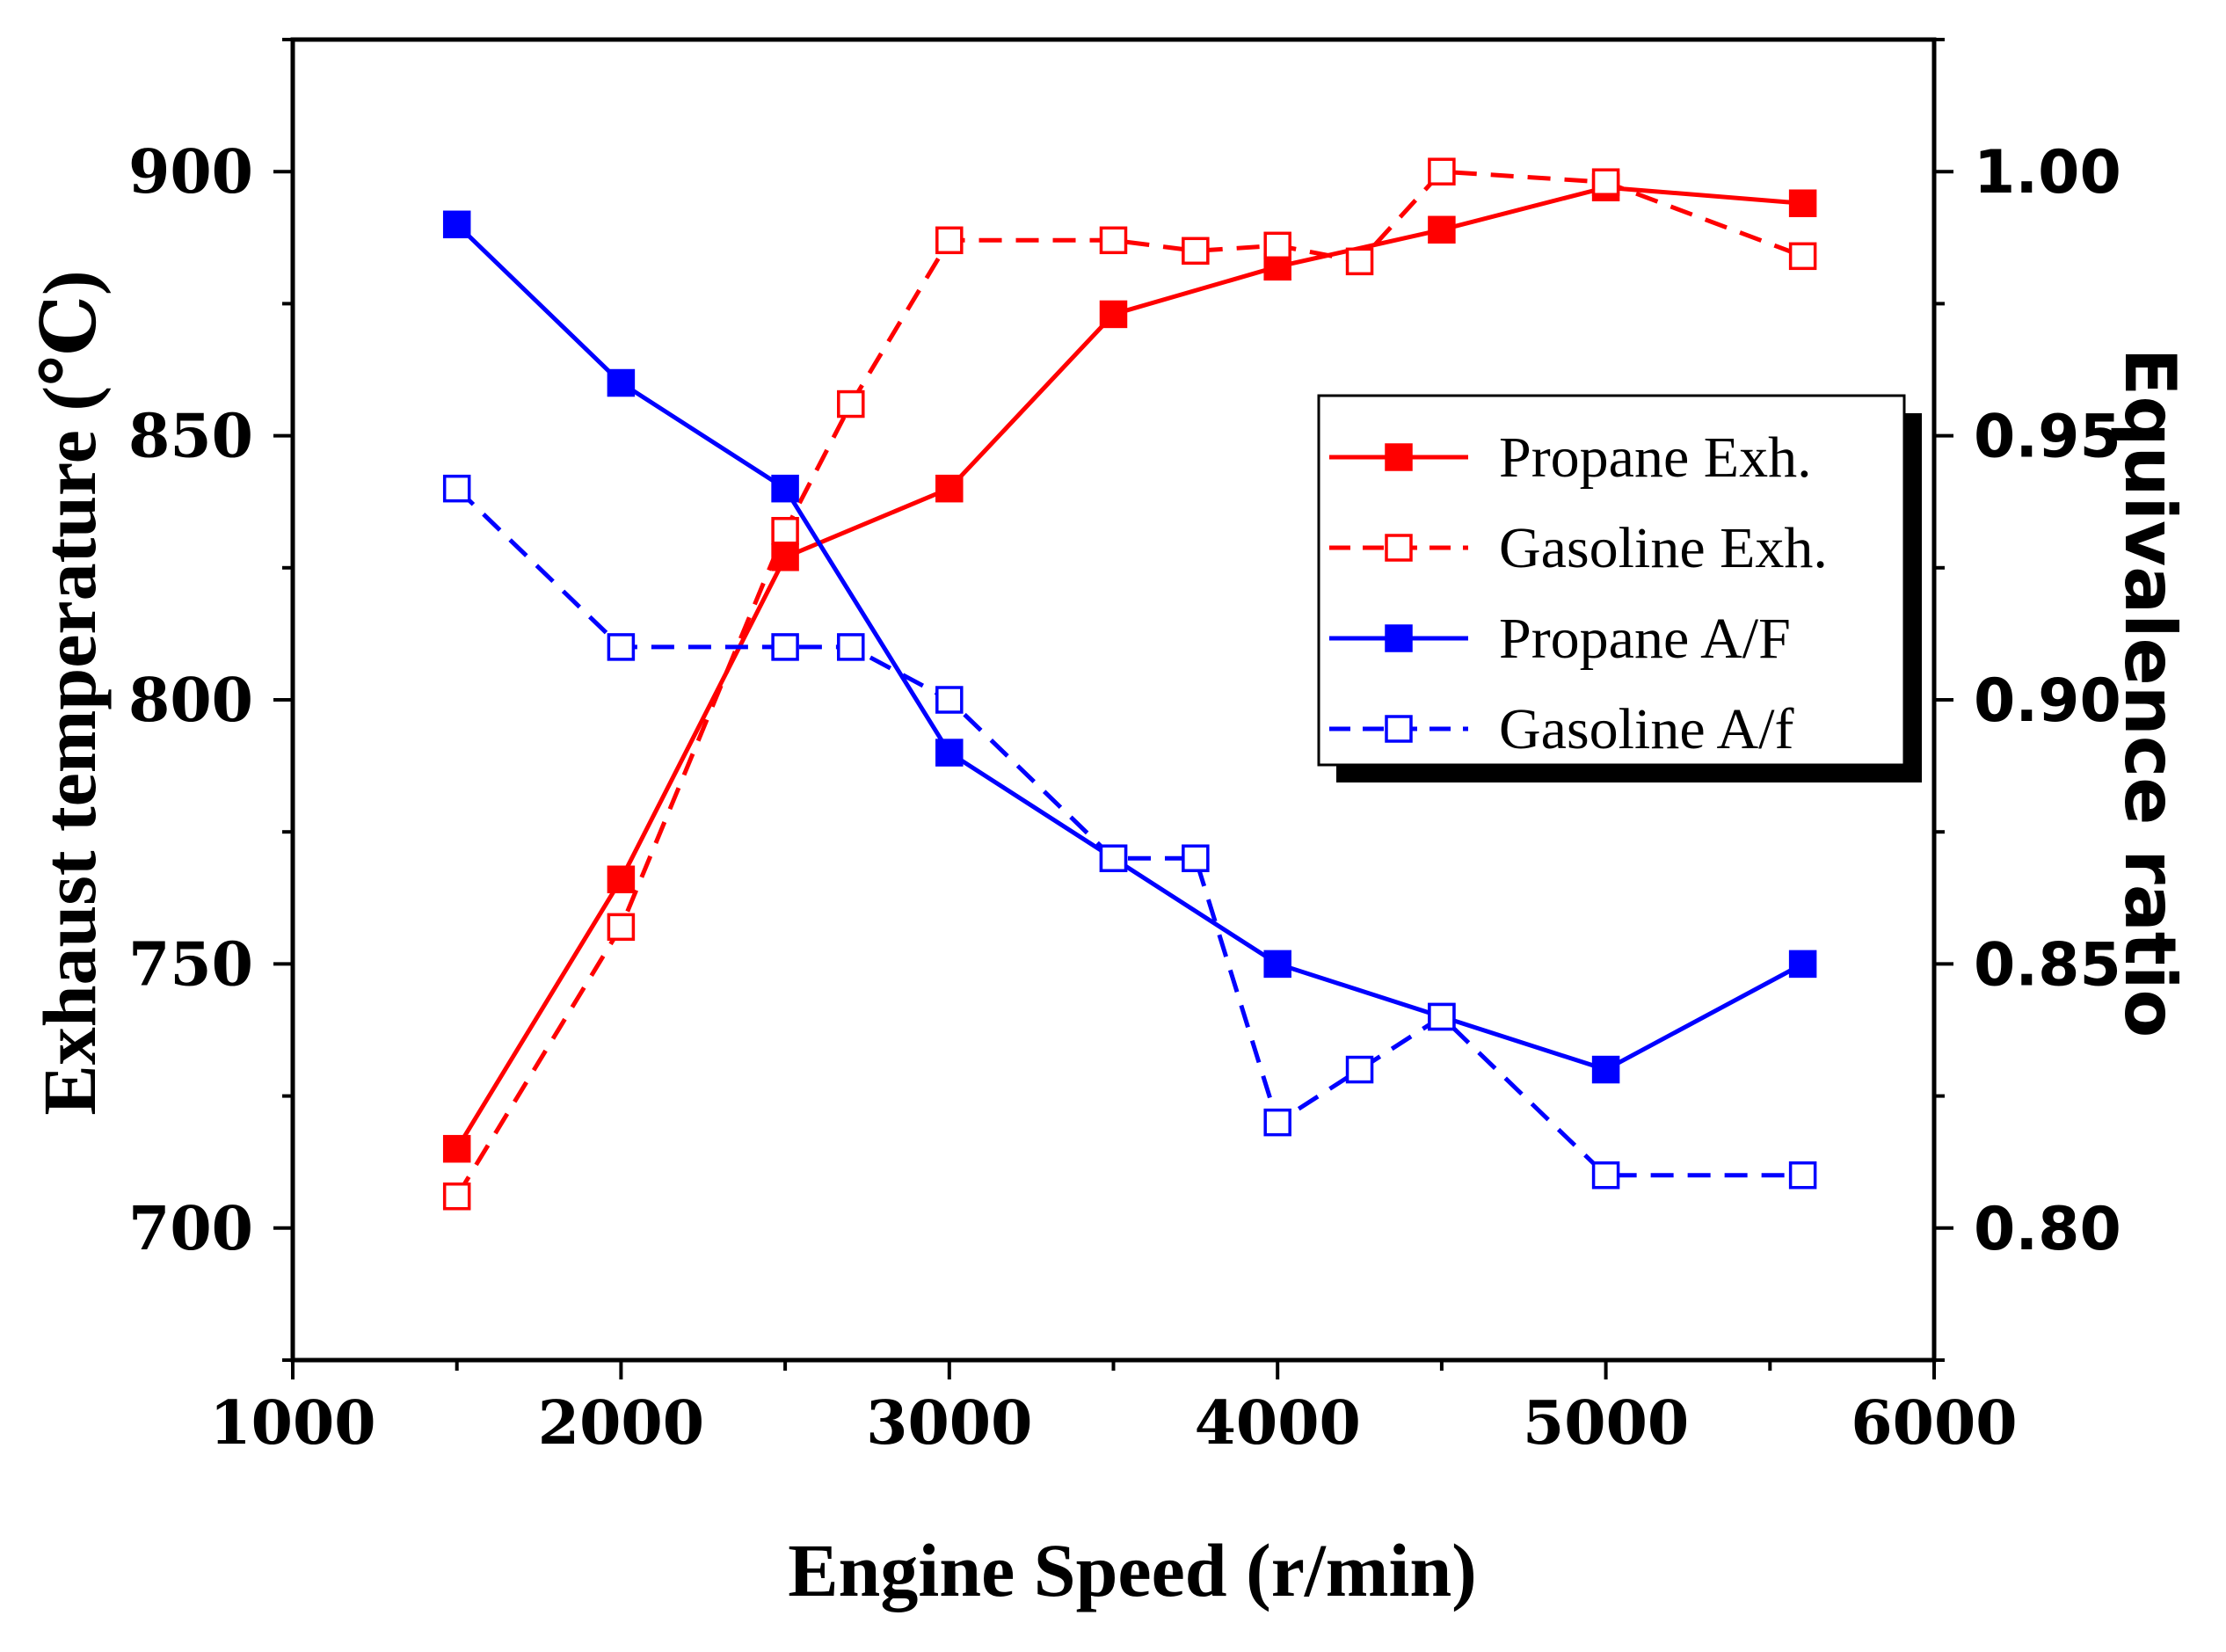  Describe the element at coordinates (1934, 1424) in the screenshot. I see `x-tick-label: 6000` at that location.